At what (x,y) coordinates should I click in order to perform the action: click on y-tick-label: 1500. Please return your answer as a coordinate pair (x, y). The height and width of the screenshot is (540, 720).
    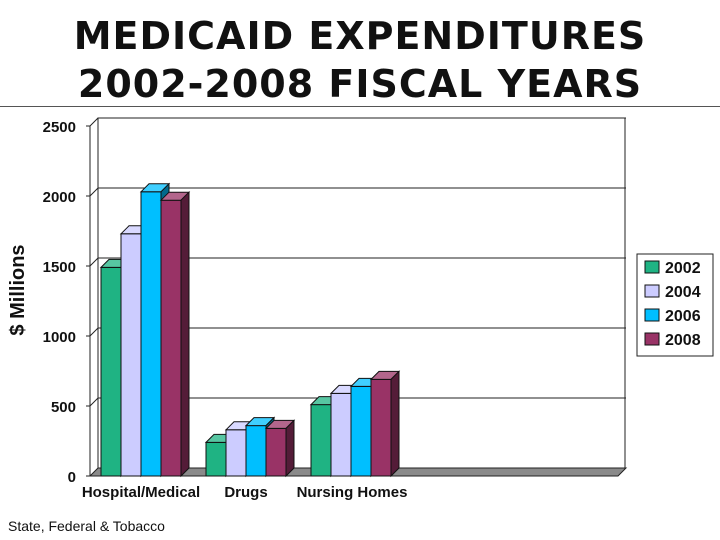
    Looking at the image, I should click on (59, 267).